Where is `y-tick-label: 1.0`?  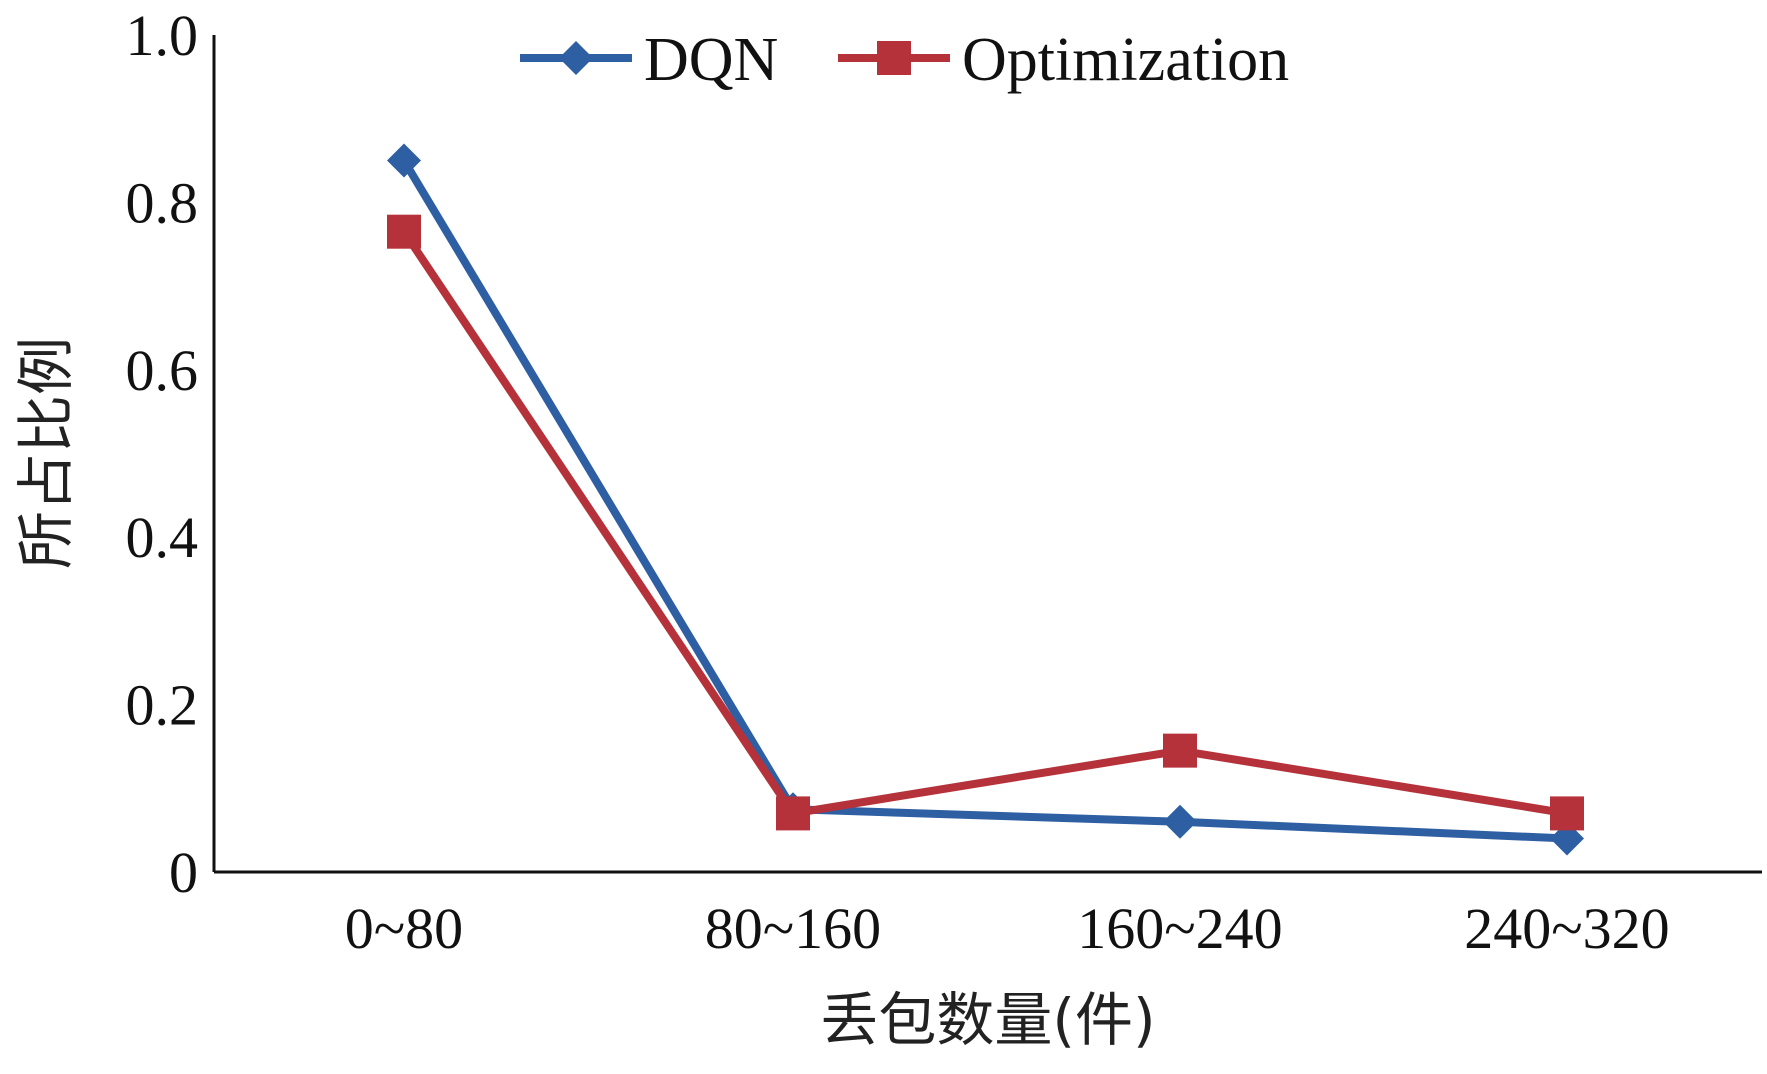
y-tick-label: 1.0 is located at coordinates (162, 35).